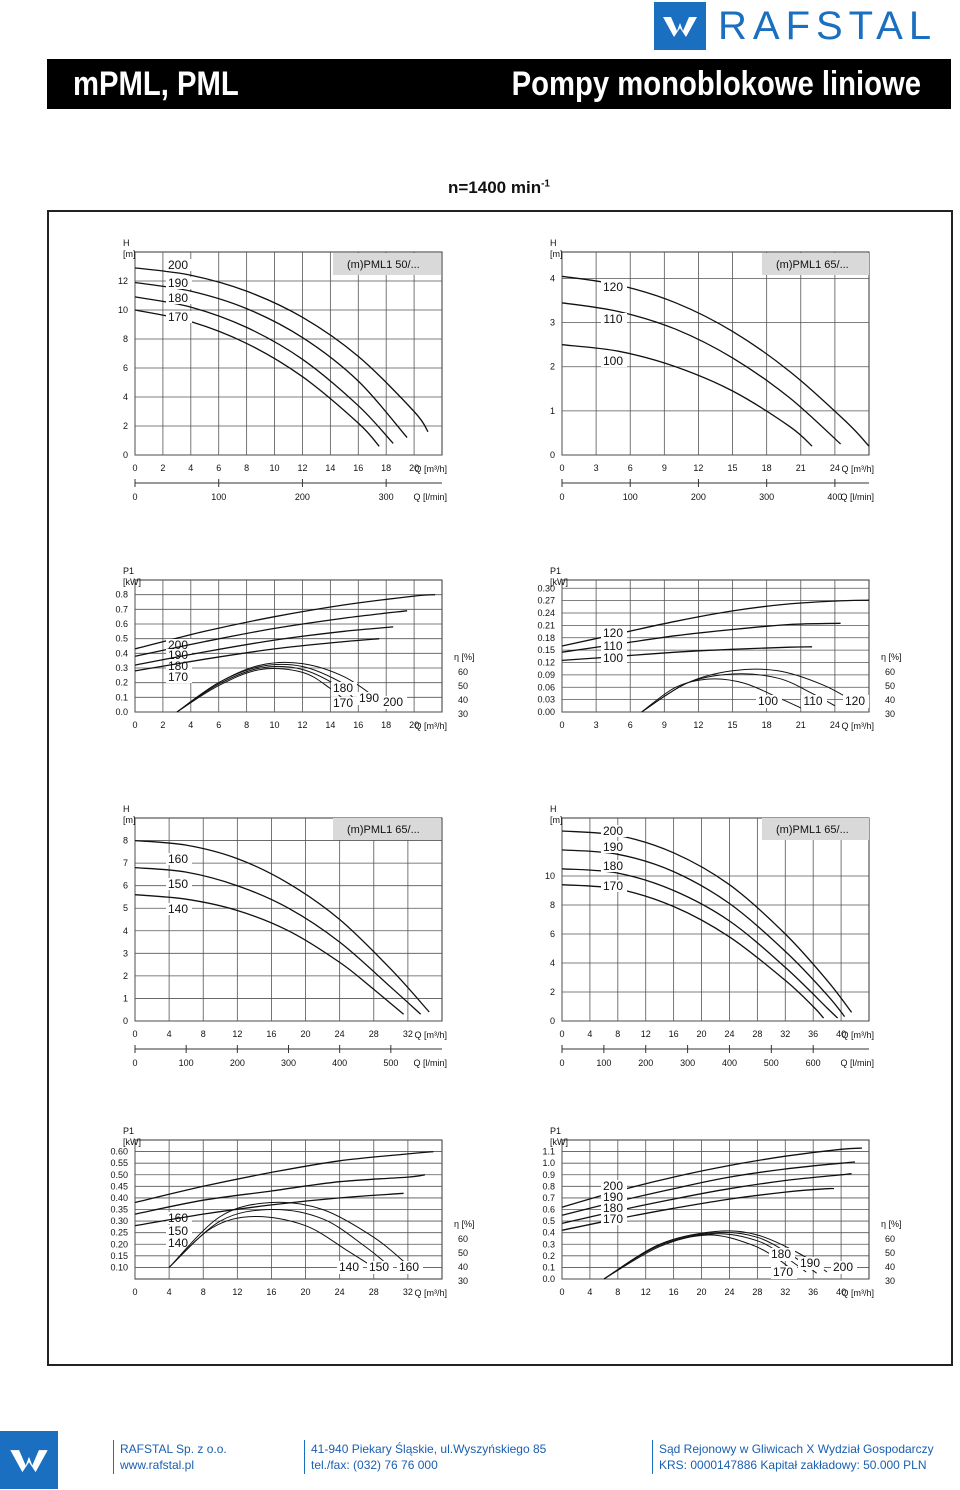 The image size is (960, 1490). I want to click on y-tick-label: 0.4, so click(548, 1233).